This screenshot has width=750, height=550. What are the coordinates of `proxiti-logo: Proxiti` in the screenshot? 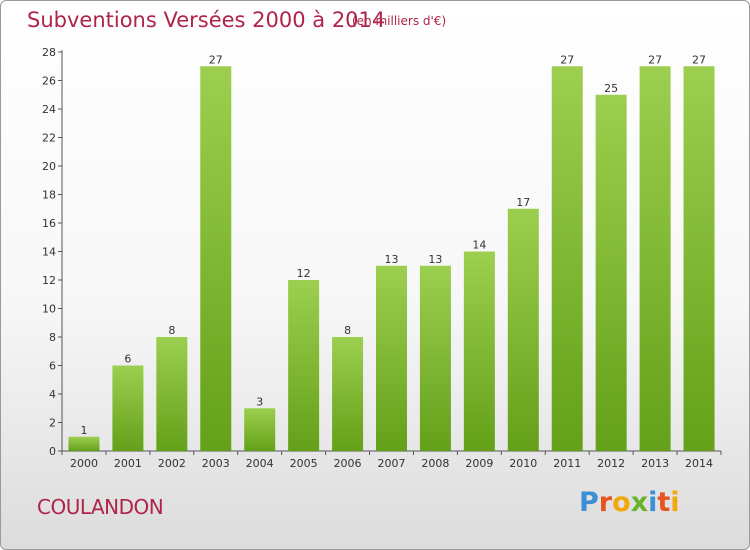 It's located at (629, 502).